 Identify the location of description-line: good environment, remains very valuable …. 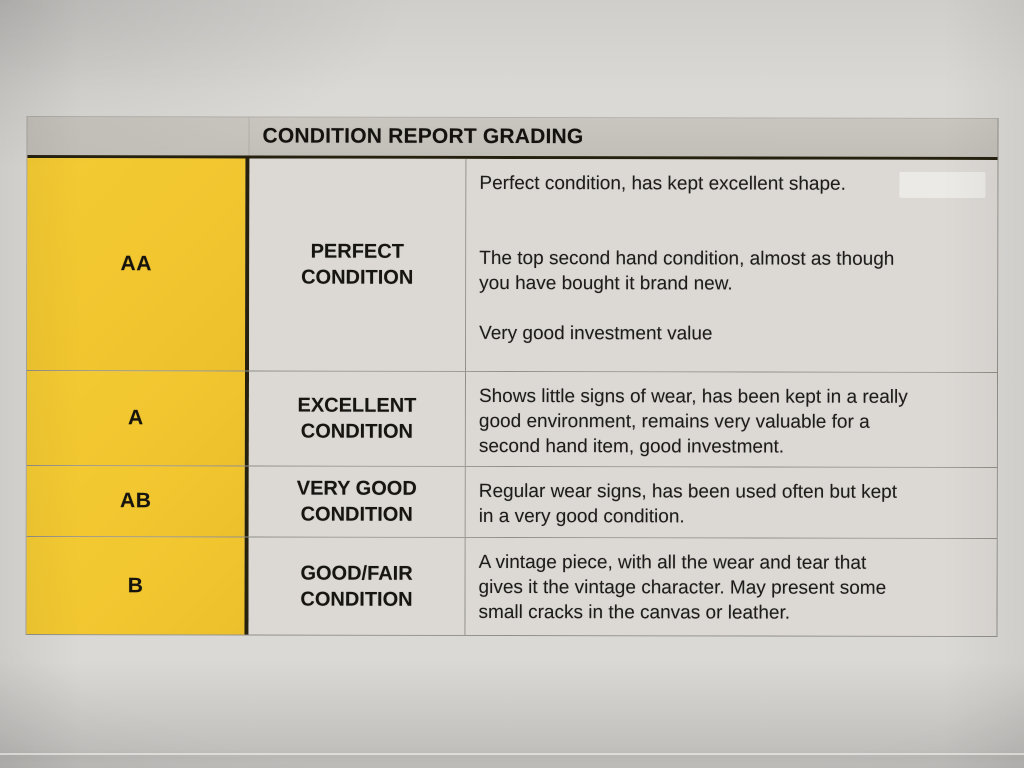
(674, 421).